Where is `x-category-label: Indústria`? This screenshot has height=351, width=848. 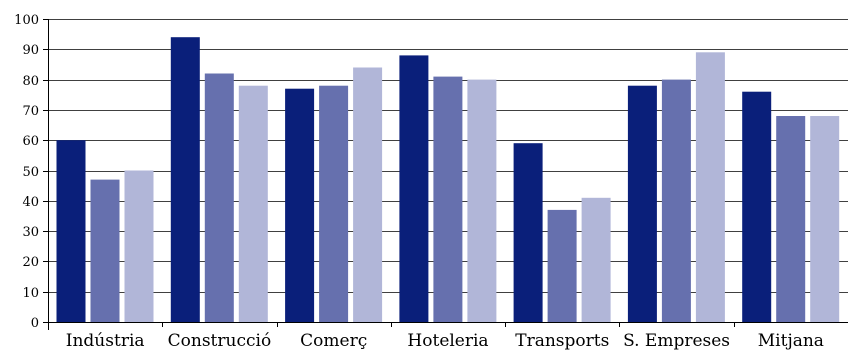
x-category-label: Indústria is located at coordinates (105, 341).